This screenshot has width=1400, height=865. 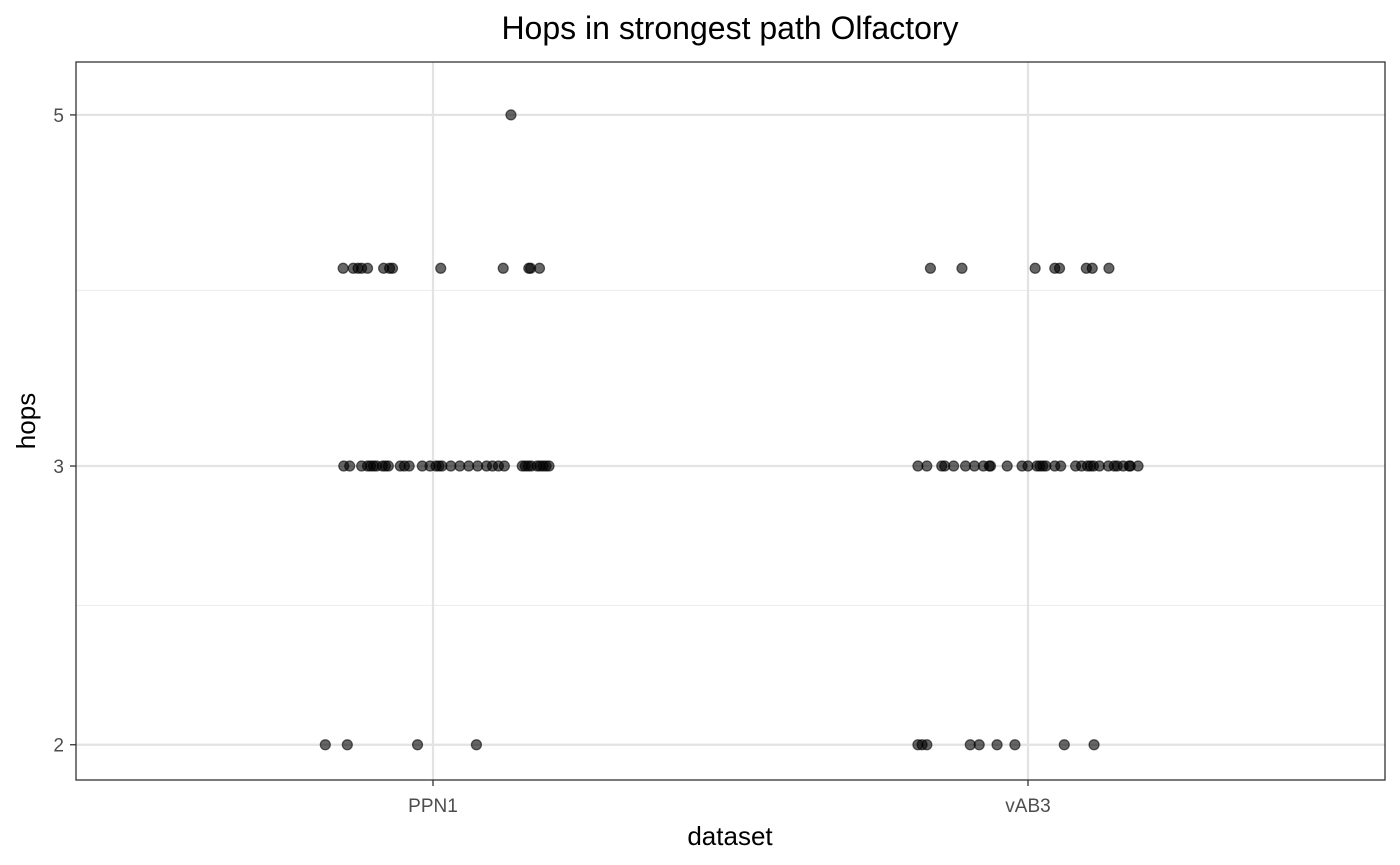 I want to click on y-tick-label: 2, so click(x=58, y=746).